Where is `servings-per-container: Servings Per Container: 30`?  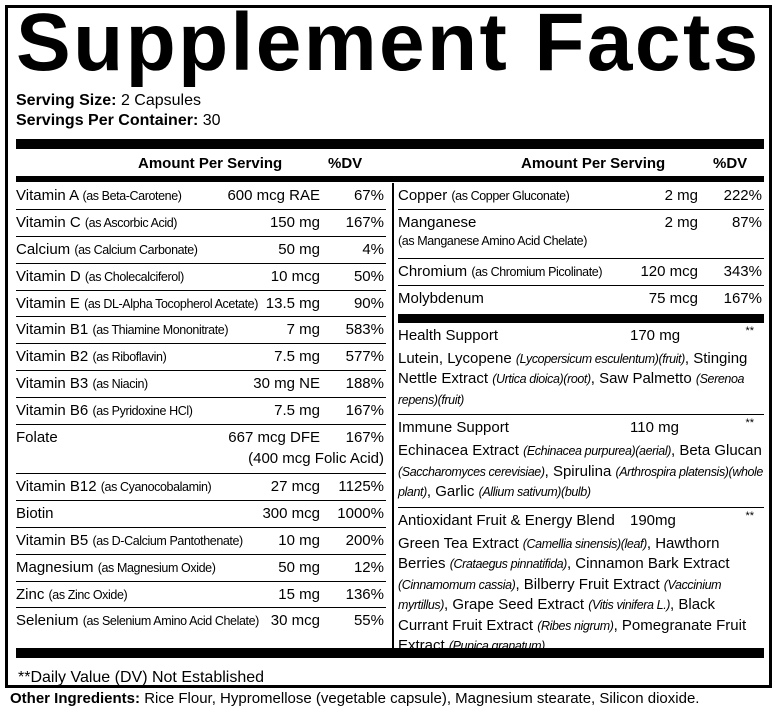
servings-per-container: Servings Per Container: 30 is located at coordinates (118, 120).